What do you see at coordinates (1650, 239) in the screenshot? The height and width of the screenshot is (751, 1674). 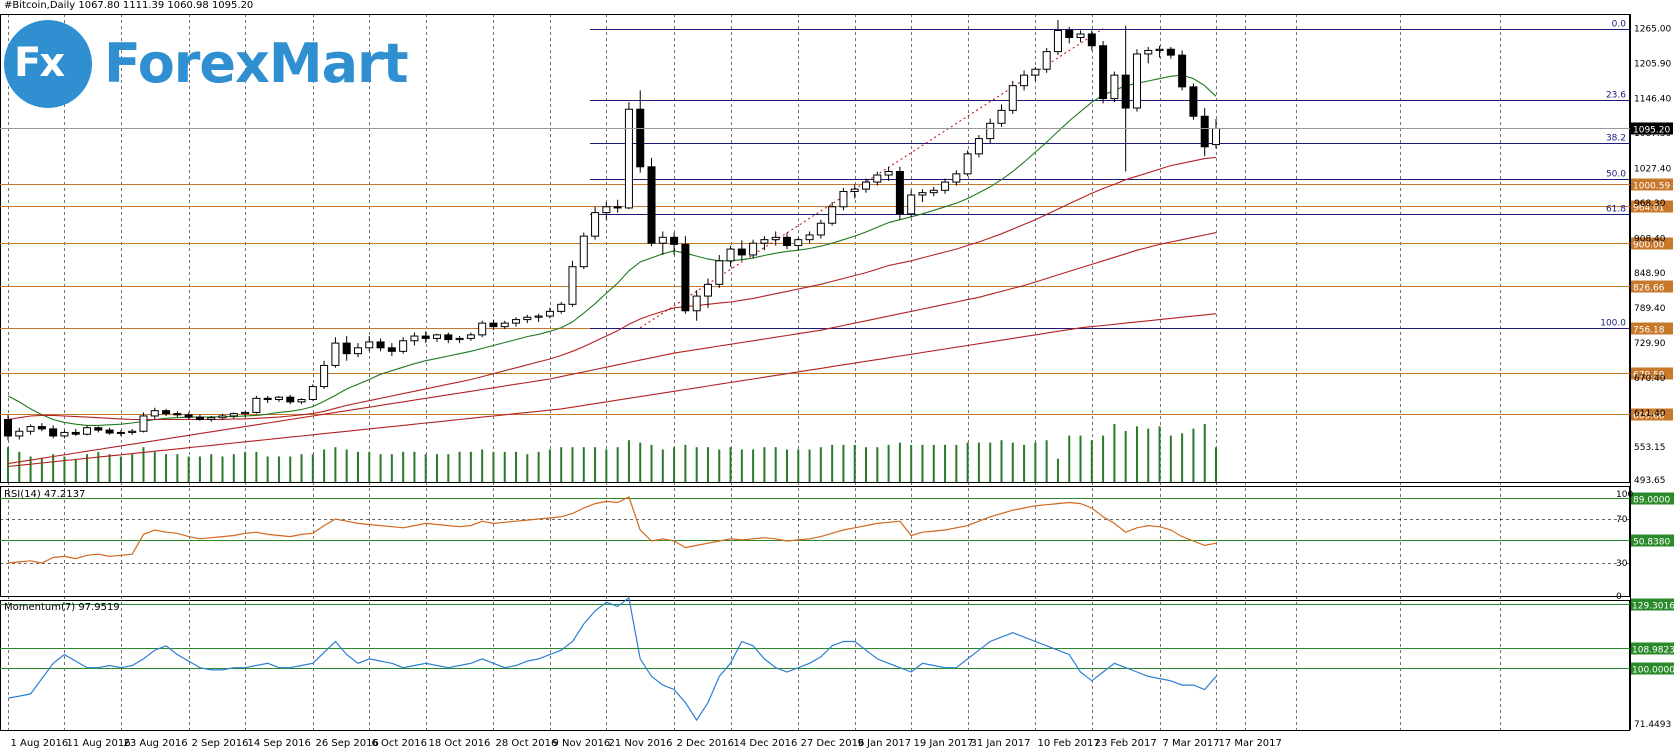 I see `y-tick-label: 908.40` at bounding box center [1650, 239].